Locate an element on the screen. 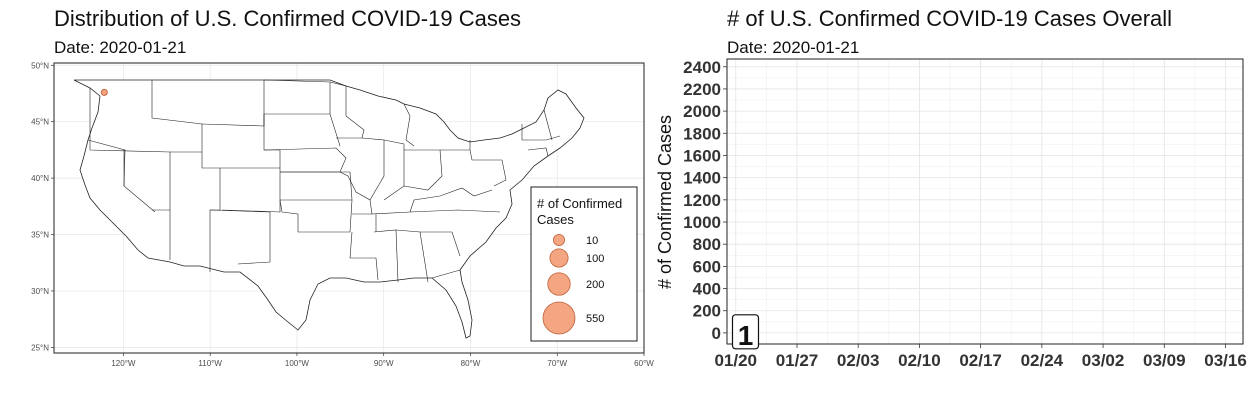 The height and width of the screenshot is (400, 1250). line-x-tick-label: 02/17 is located at coordinates (980, 360).